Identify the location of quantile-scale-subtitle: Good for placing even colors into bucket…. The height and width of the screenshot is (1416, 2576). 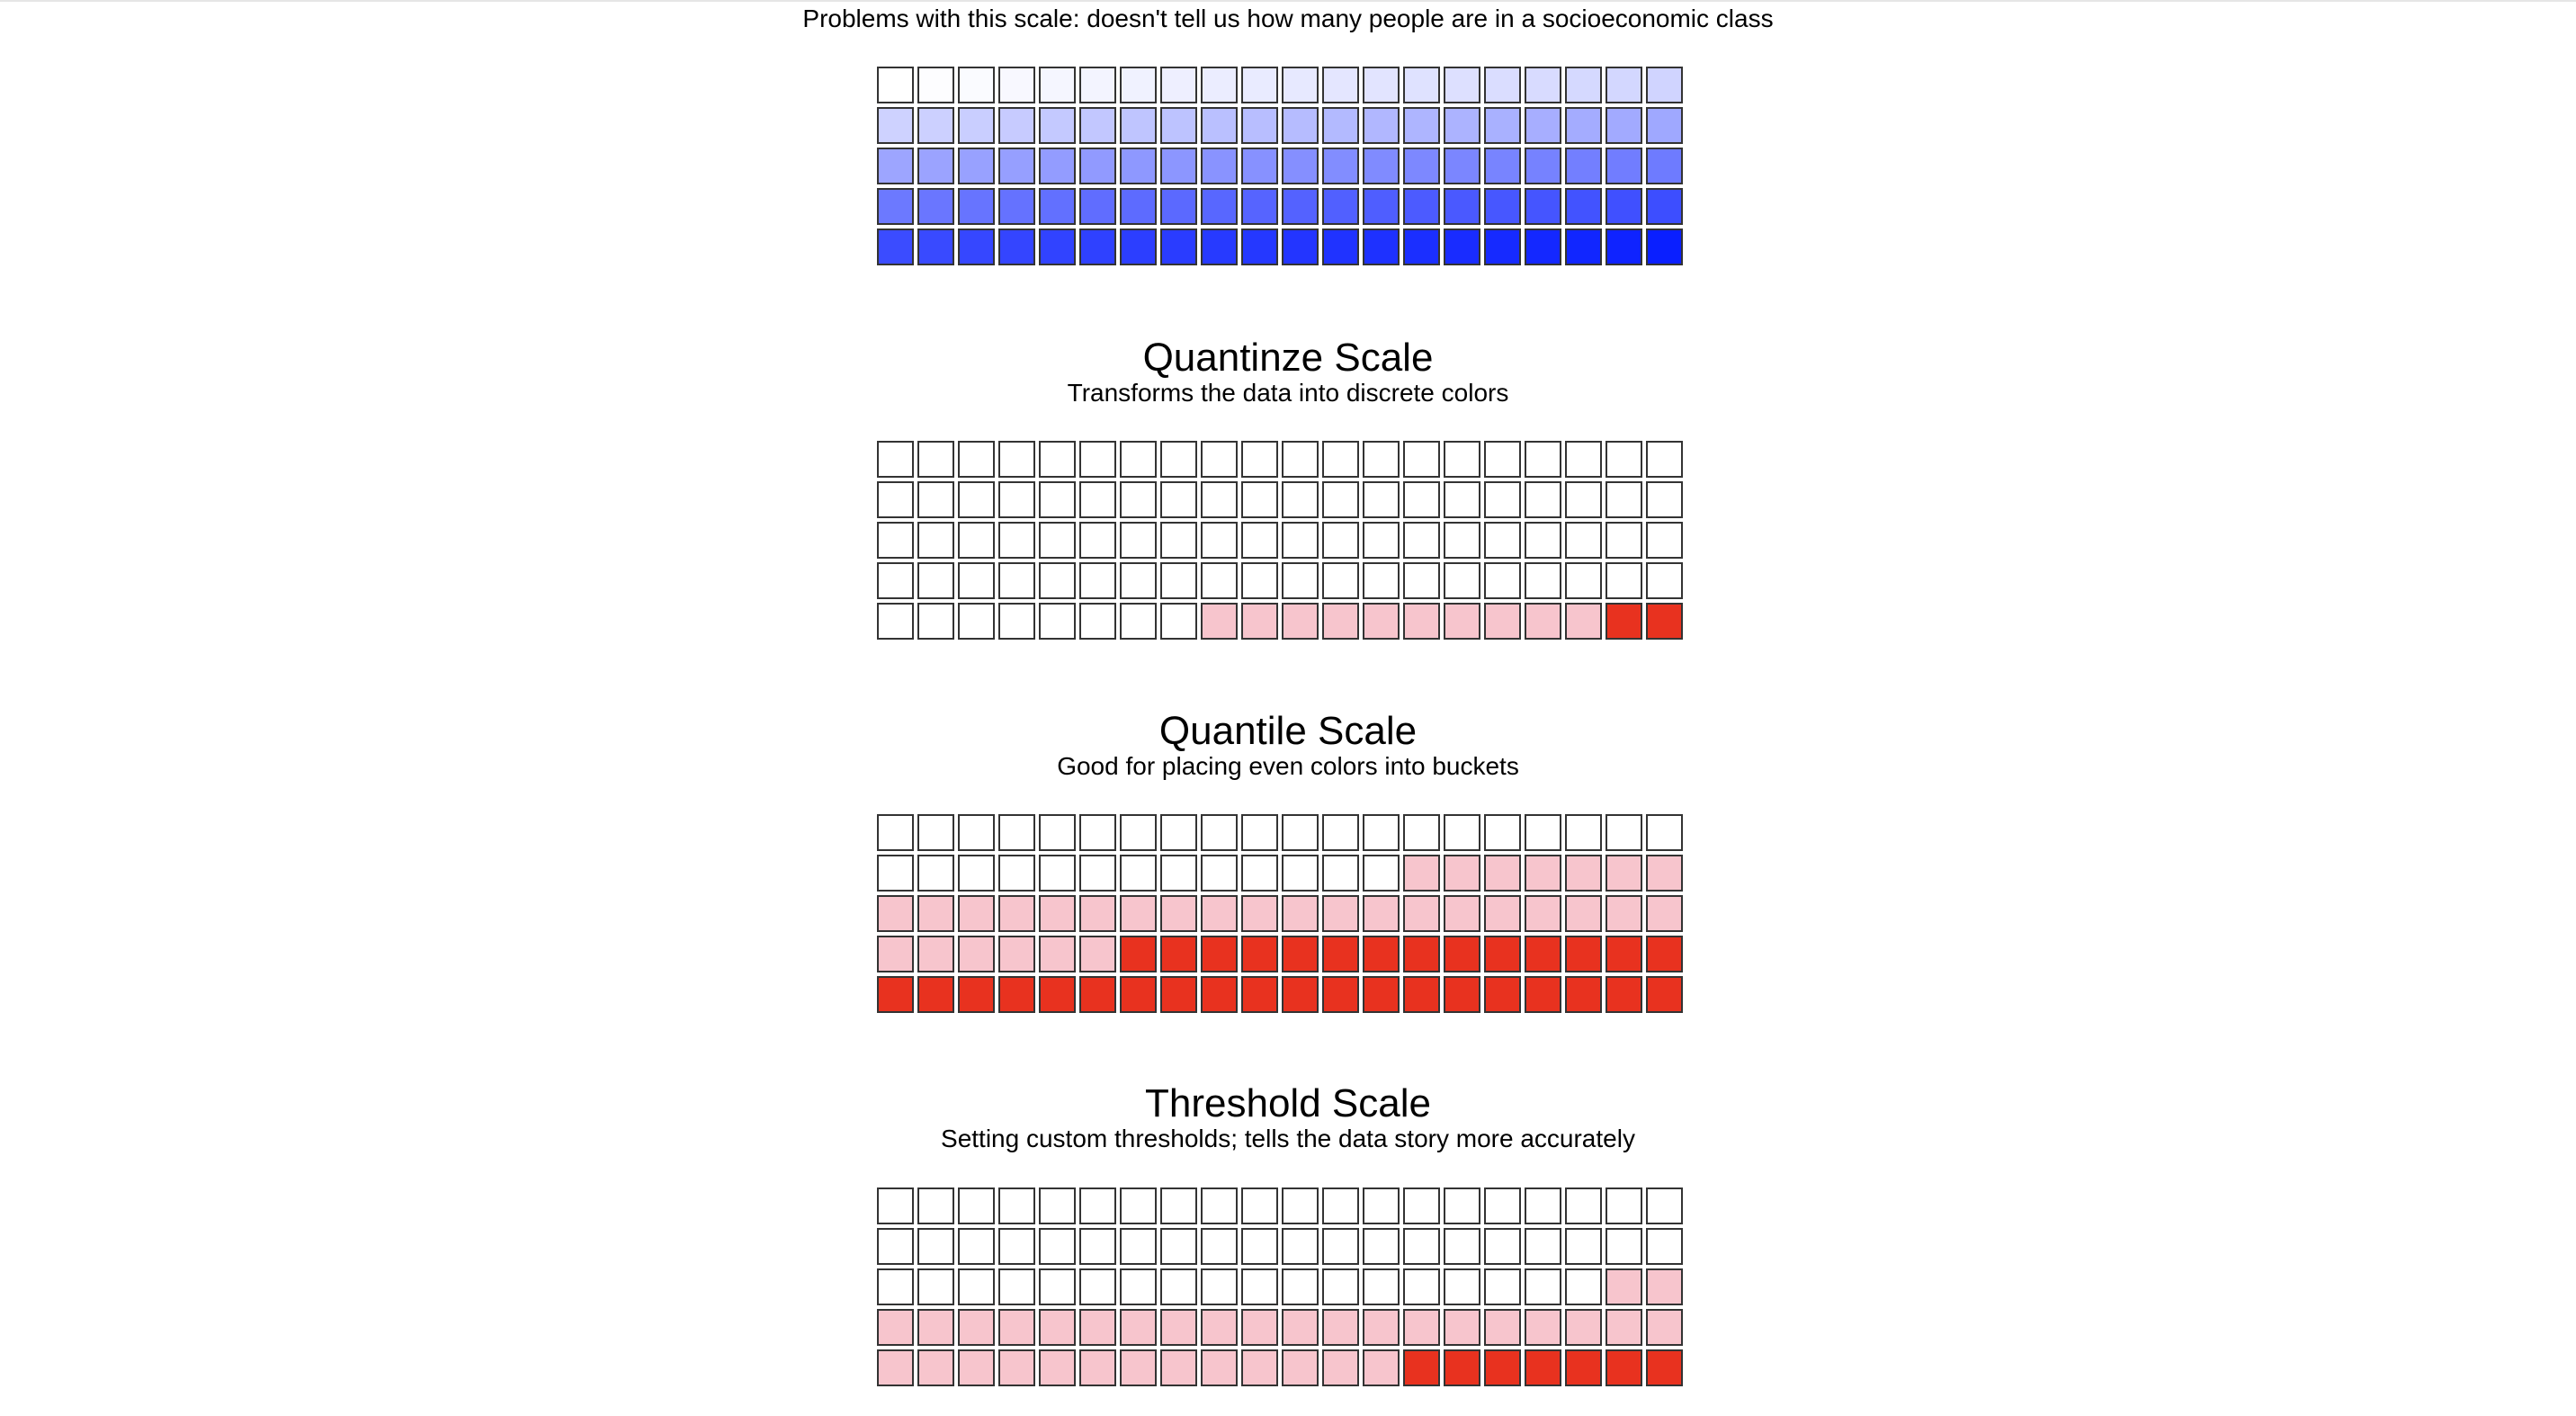
(1288, 766).